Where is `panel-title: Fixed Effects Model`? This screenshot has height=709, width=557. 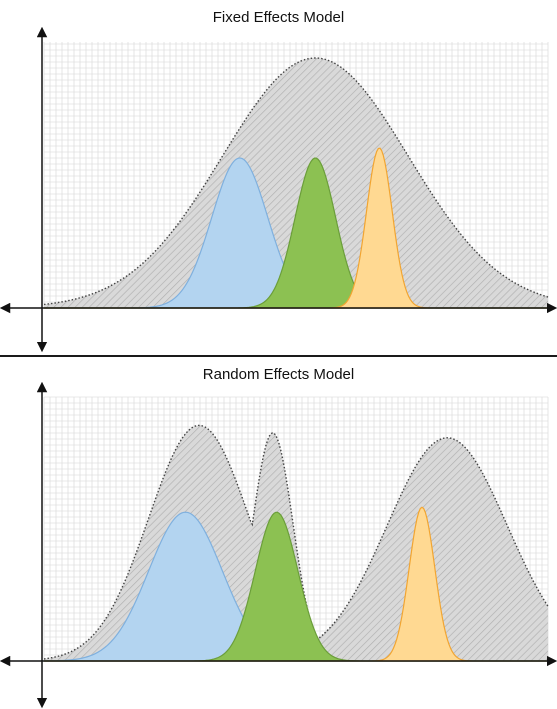
panel-title: Fixed Effects Model is located at coordinates (278, 17).